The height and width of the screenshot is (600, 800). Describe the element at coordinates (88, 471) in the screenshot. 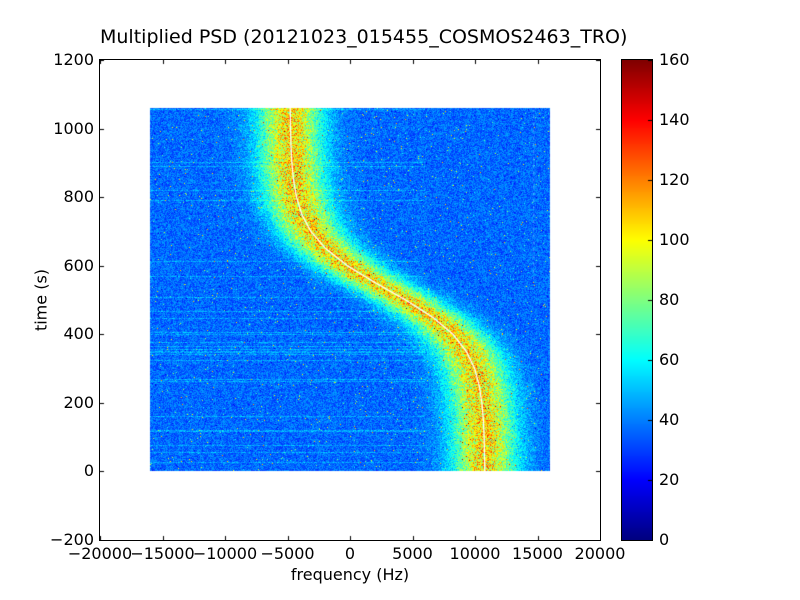

I see `y-tick-label: 0` at that location.